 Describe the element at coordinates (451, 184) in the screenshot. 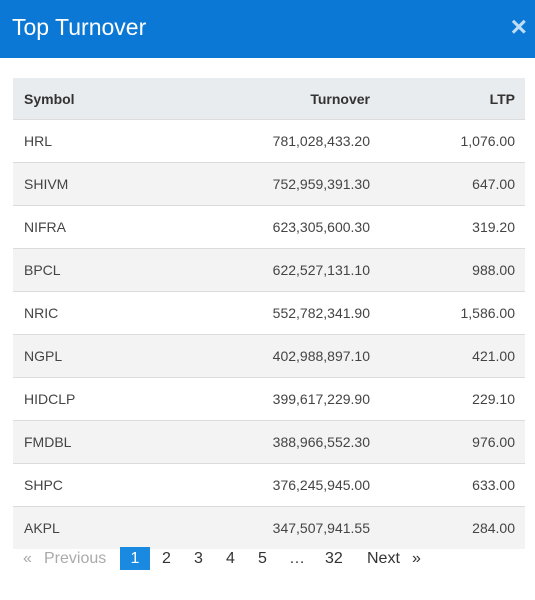

I see `table-cell: 647.00` at that location.